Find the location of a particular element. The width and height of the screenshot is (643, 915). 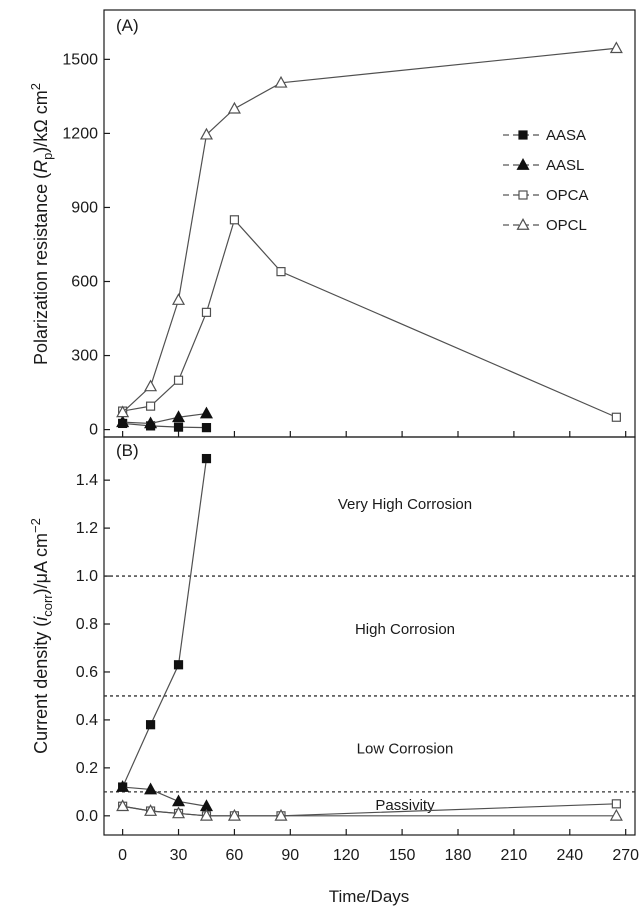

legend-item-aasa: AASA is located at coordinates (544, 135).